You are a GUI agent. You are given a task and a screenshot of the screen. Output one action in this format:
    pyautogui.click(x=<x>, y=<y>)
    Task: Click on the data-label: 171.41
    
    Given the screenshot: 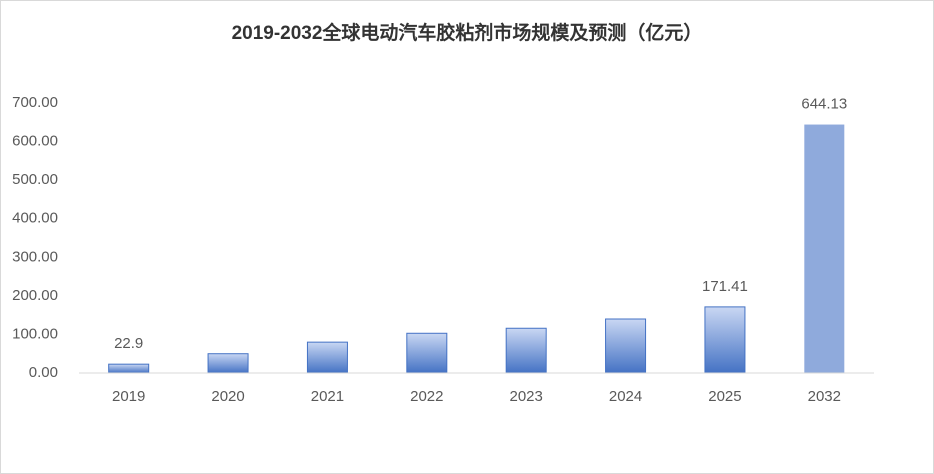 What is the action you would take?
    pyautogui.click(x=725, y=286)
    